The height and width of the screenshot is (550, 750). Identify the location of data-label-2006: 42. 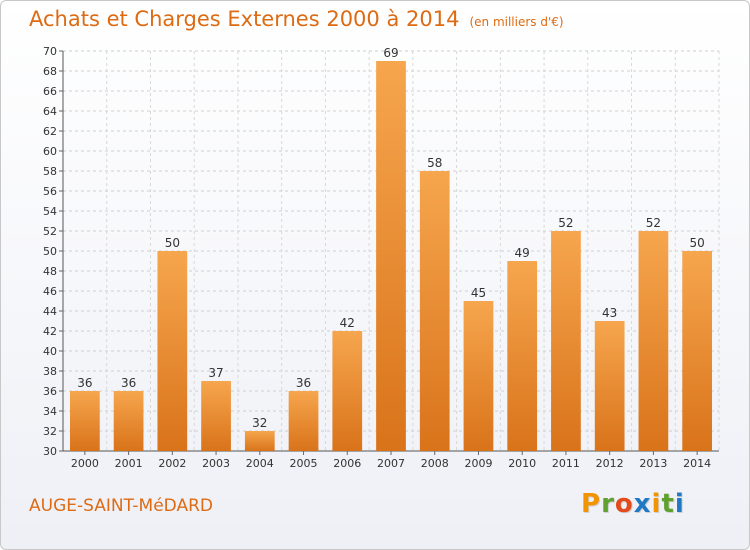
(347, 323).